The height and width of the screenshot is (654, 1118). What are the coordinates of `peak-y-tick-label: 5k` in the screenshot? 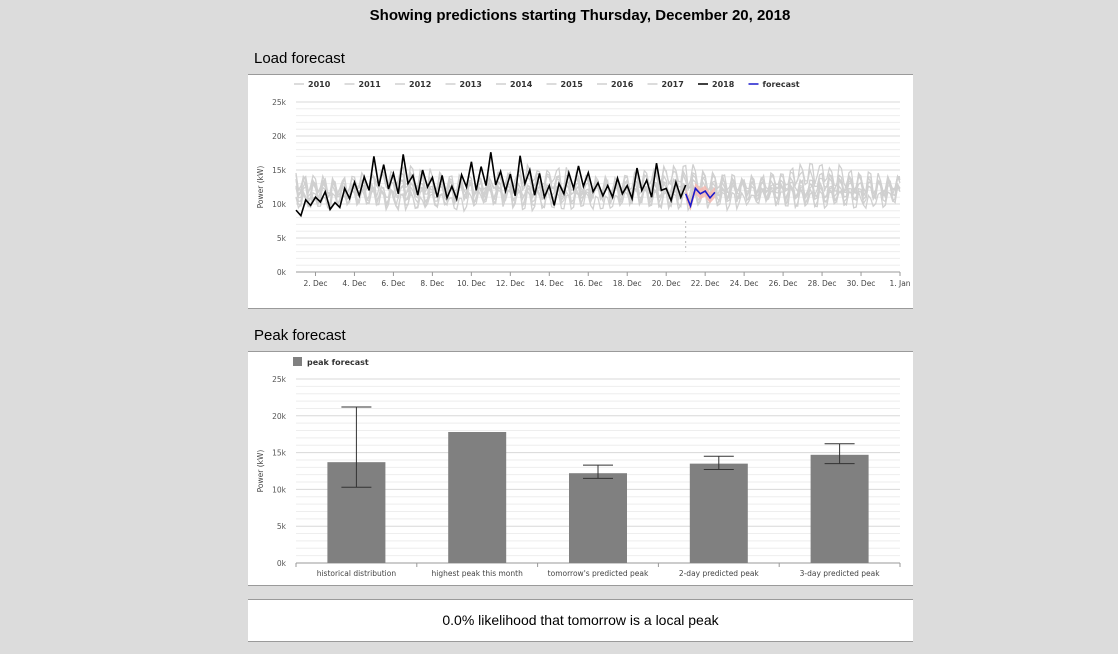 It's located at (282, 526).